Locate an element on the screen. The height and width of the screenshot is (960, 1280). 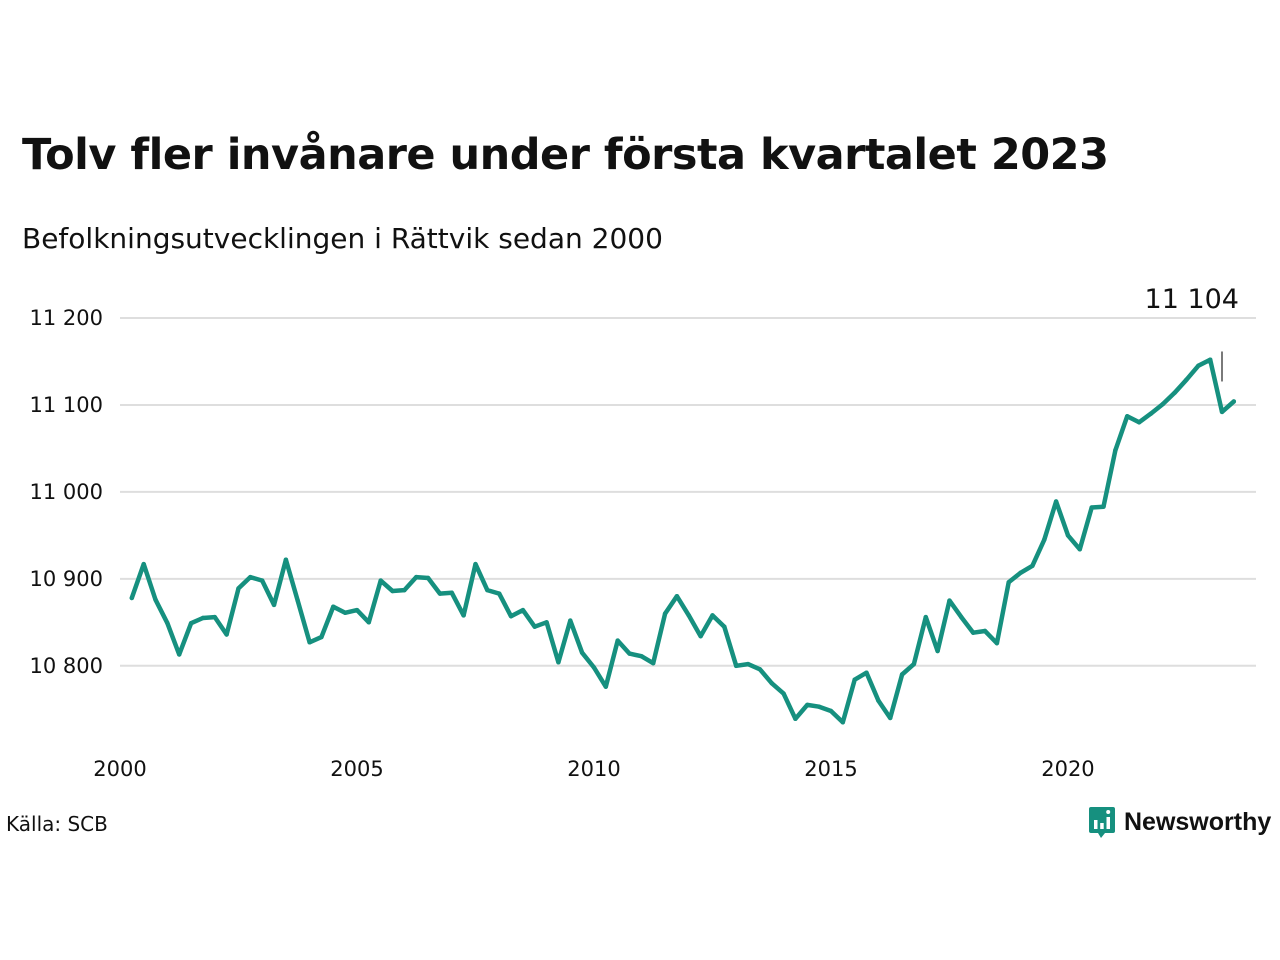
x-tick-label: 2010 is located at coordinates (593, 769).